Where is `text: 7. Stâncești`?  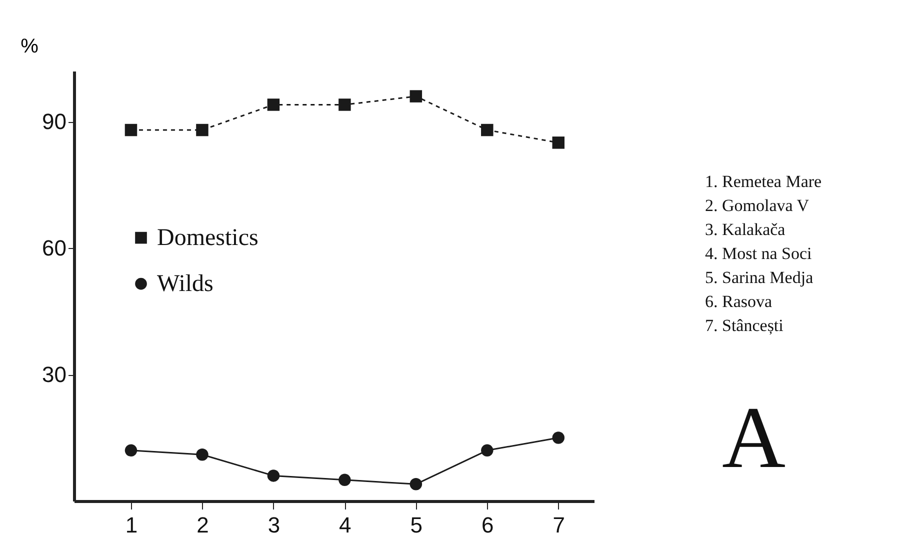
text: 7. Stâncești is located at coordinates (744, 326).